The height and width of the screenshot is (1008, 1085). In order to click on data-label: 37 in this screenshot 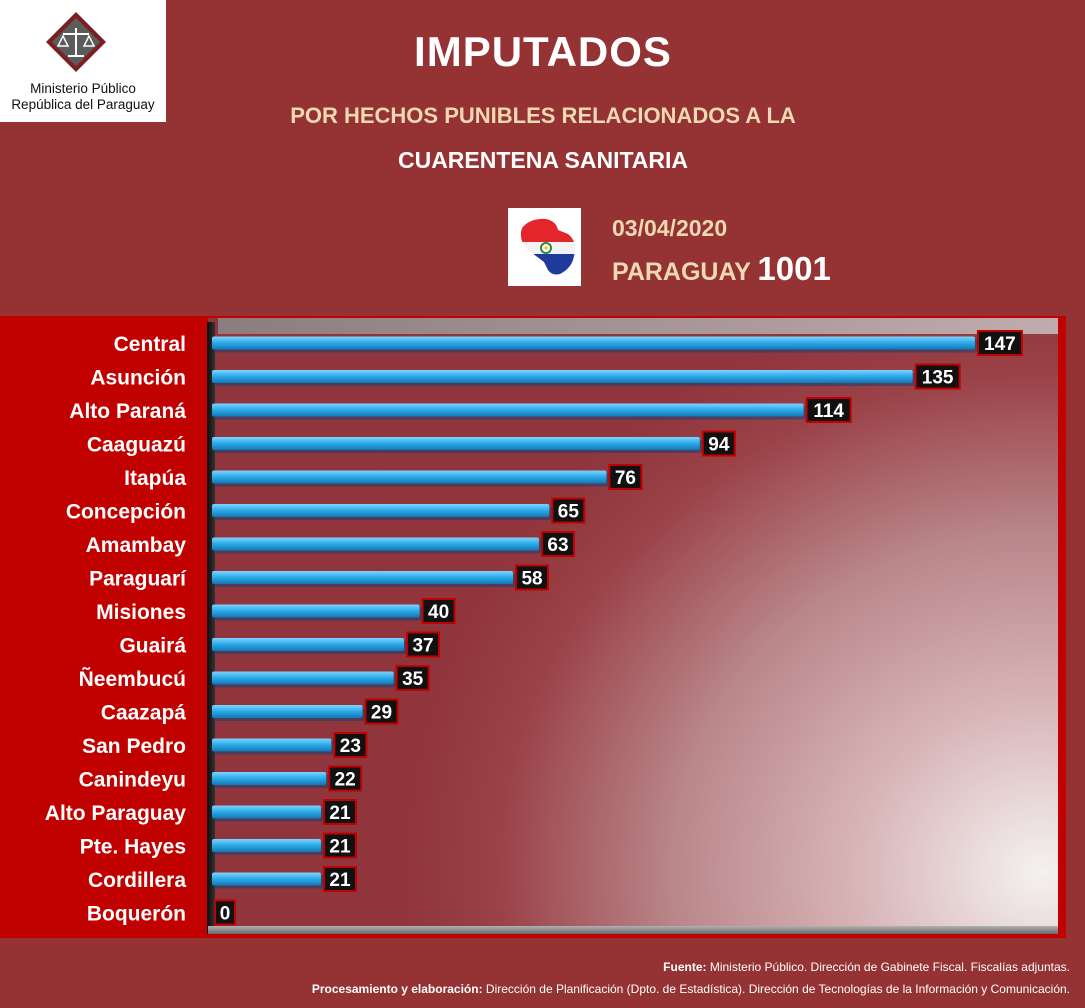, I will do `click(422, 646)`.